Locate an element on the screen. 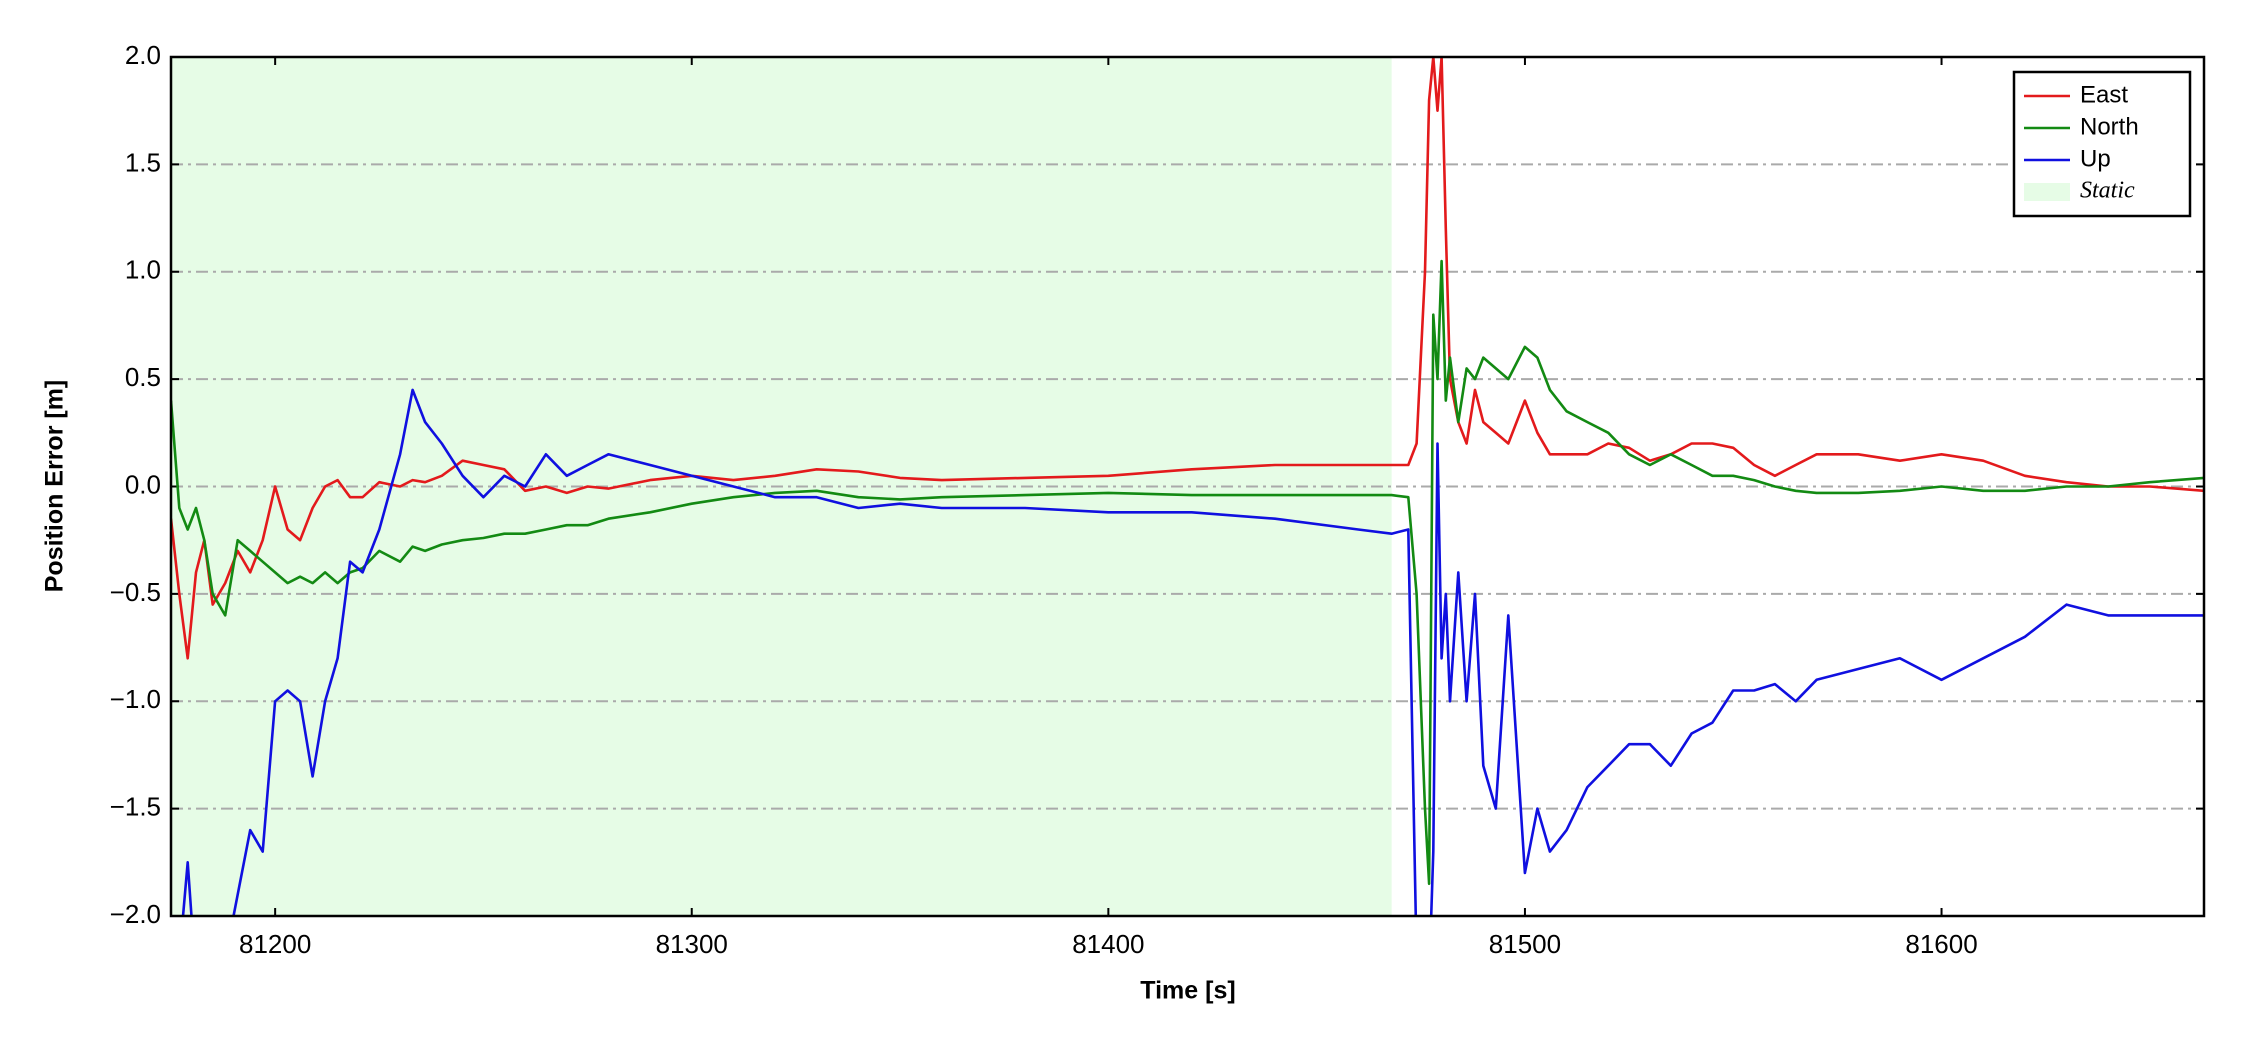 The height and width of the screenshot is (1050, 2250). x-tick-label: 81200 is located at coordinates (275, 944).